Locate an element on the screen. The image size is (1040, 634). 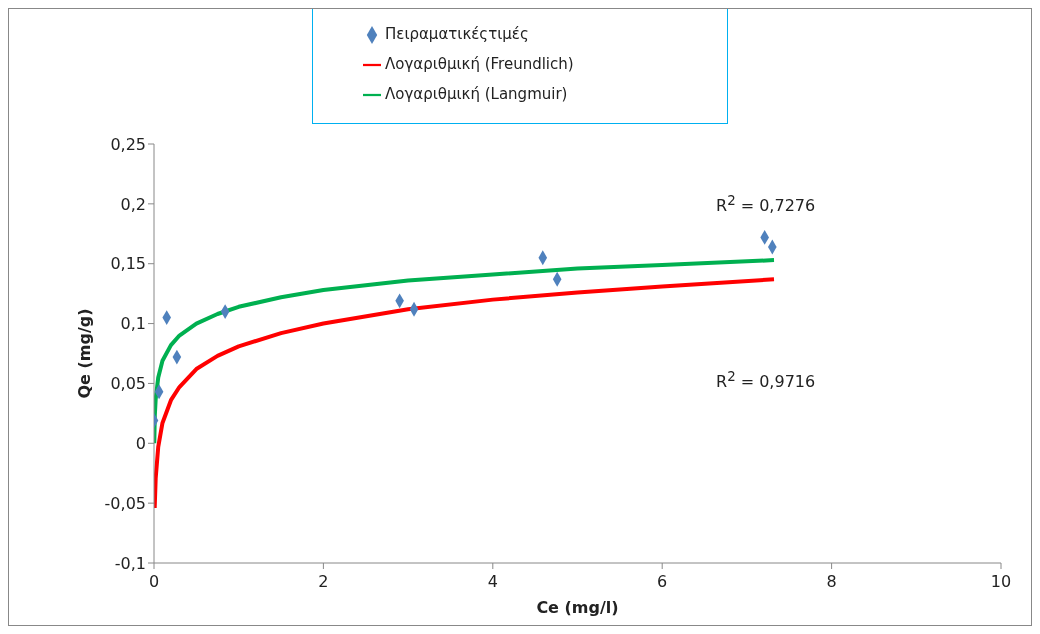
y-tick-label: -0,05 is located at coordinates (125, 503).